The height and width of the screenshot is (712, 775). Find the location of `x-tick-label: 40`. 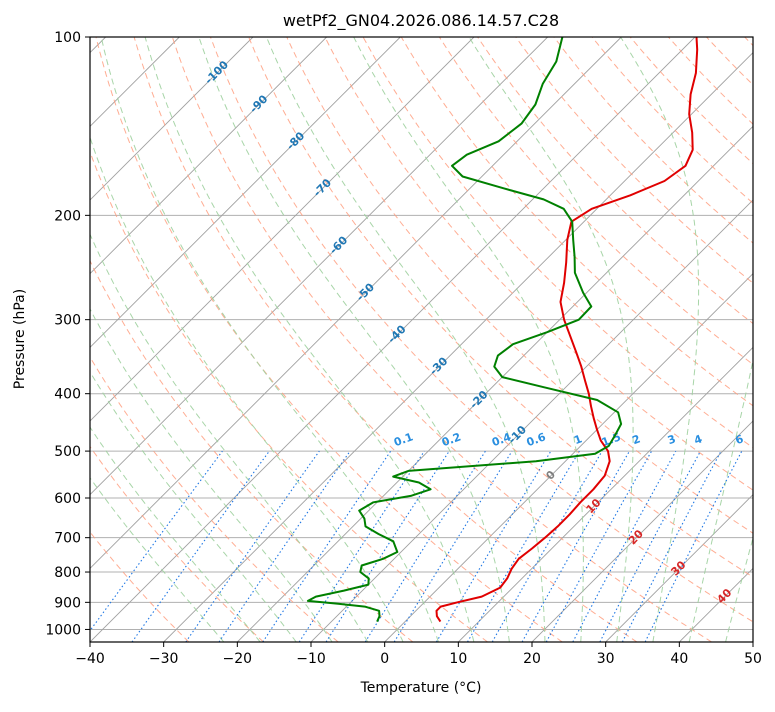

x-tick-label: 40 is located at coordinates (679, 659).